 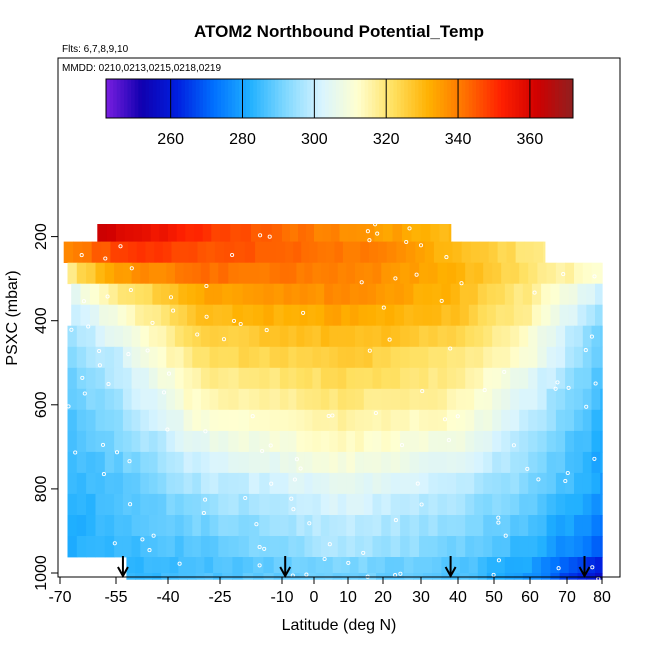 What do you see at coordinates (41, 320) in the screenshot?
I see `y-tick-label: 400` at bounding box center [41, 320].